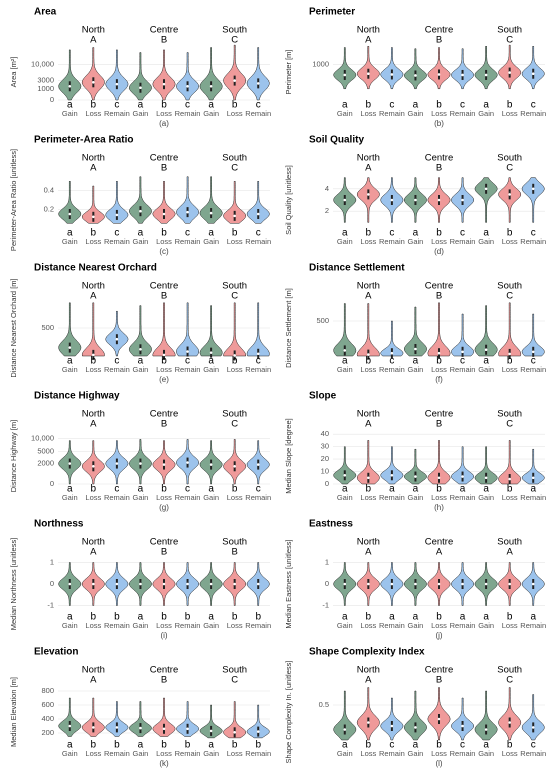 The height and width of the screenshot is (771, 550). What do you see at coordinates (47, 327) in the screenshot?
I see `y-tick-label: 500` at bounding box center [47, 327].